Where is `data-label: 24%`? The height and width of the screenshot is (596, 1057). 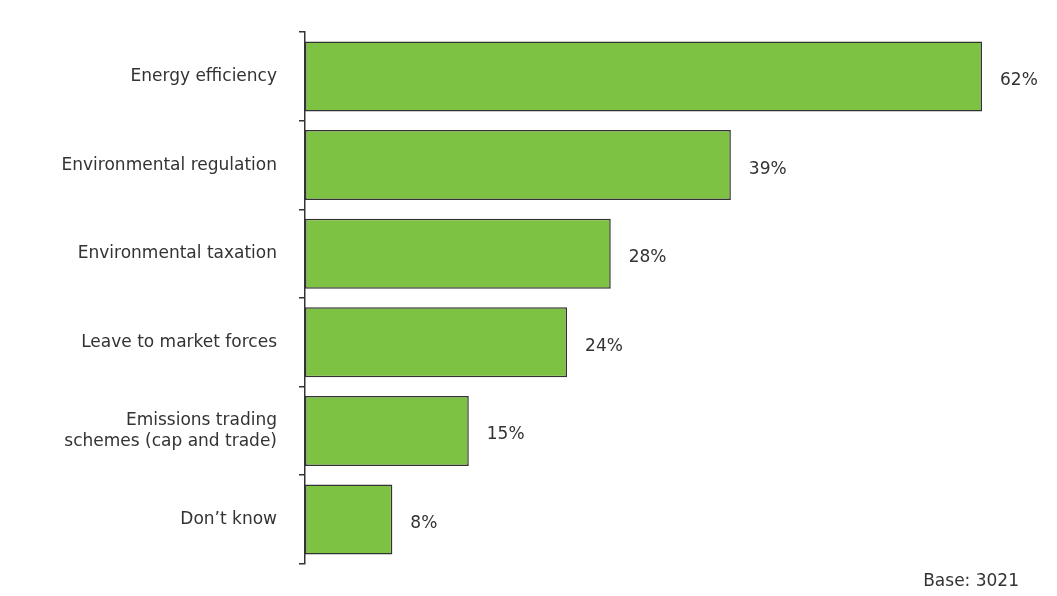
data-label: 24% is located at coordinates (604, 344).